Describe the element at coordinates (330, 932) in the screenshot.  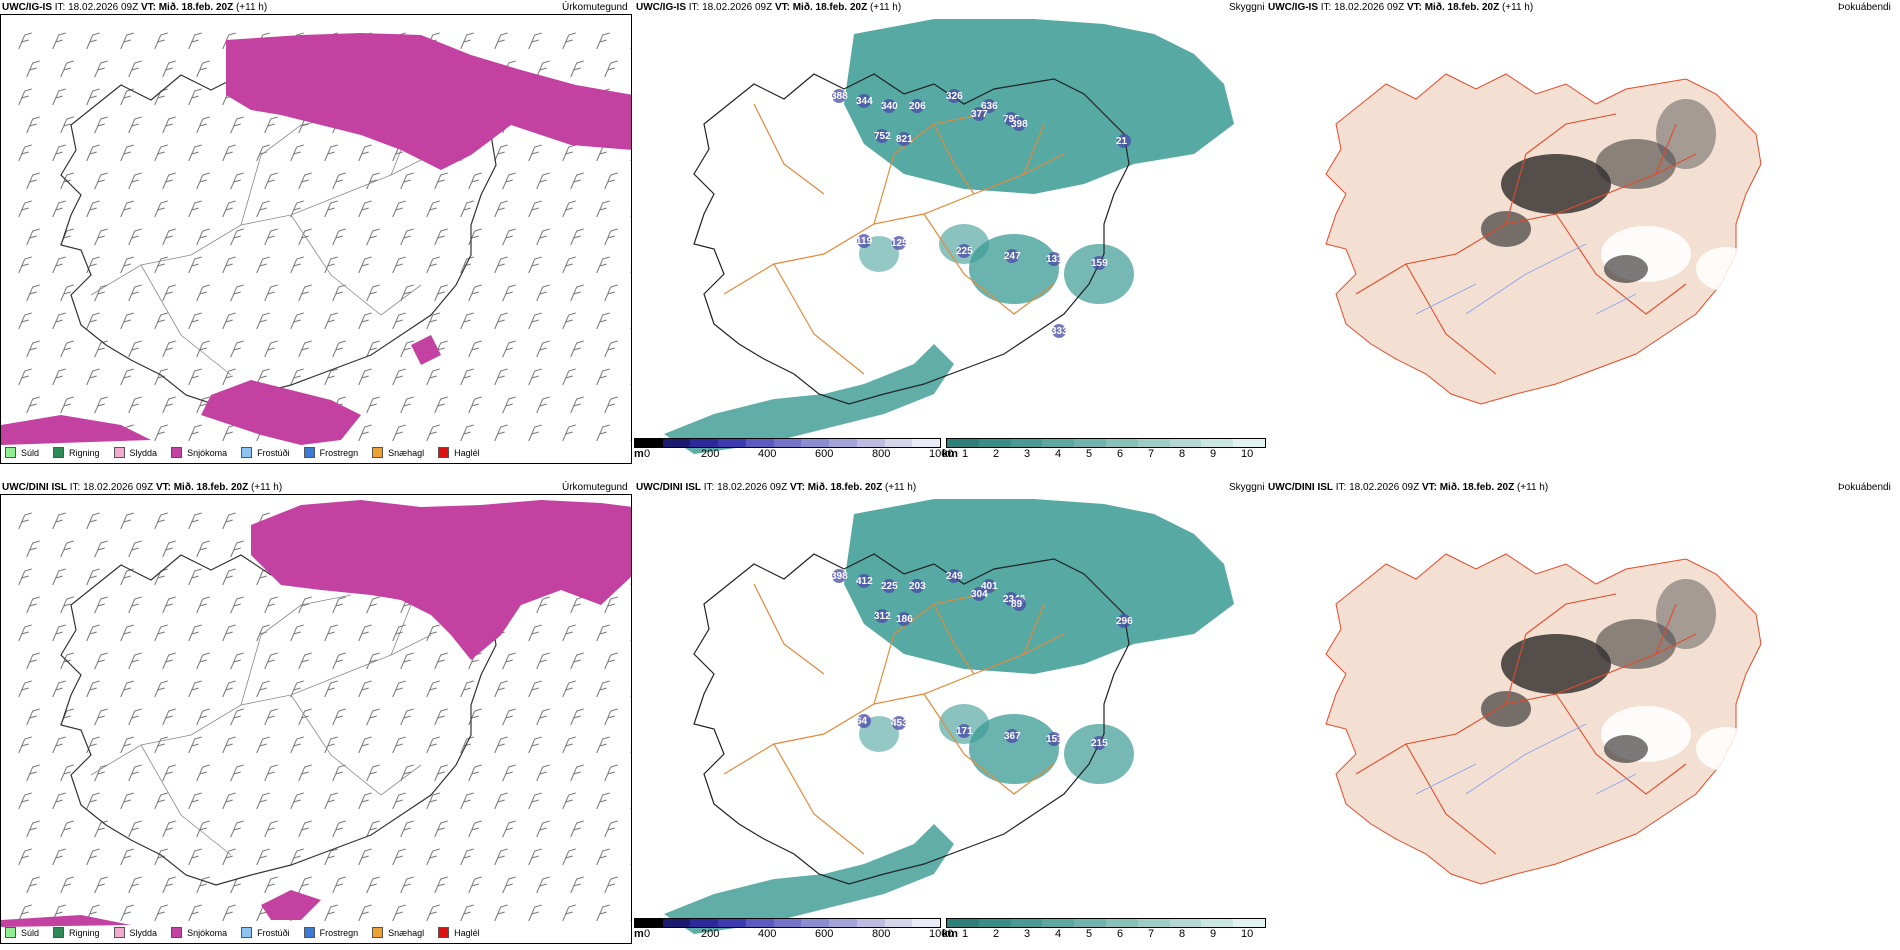
I see `legend-item: Frostregn` at that location.